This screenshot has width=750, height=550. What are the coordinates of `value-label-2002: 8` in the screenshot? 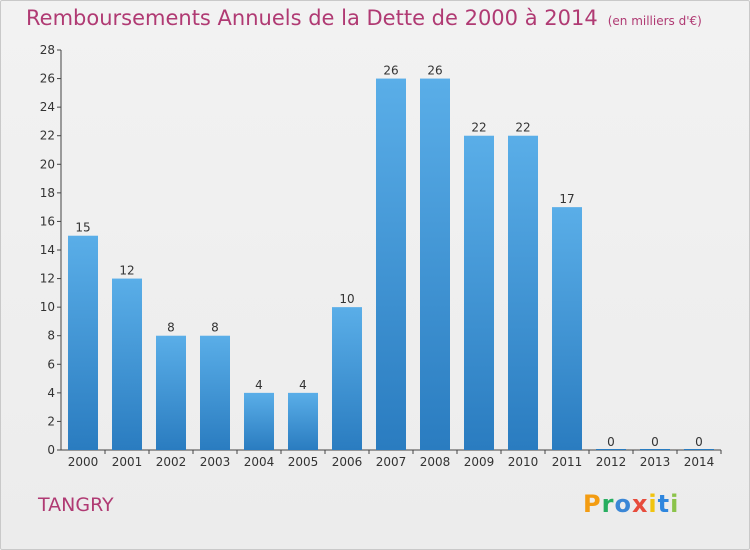 It's located at (171, 328).